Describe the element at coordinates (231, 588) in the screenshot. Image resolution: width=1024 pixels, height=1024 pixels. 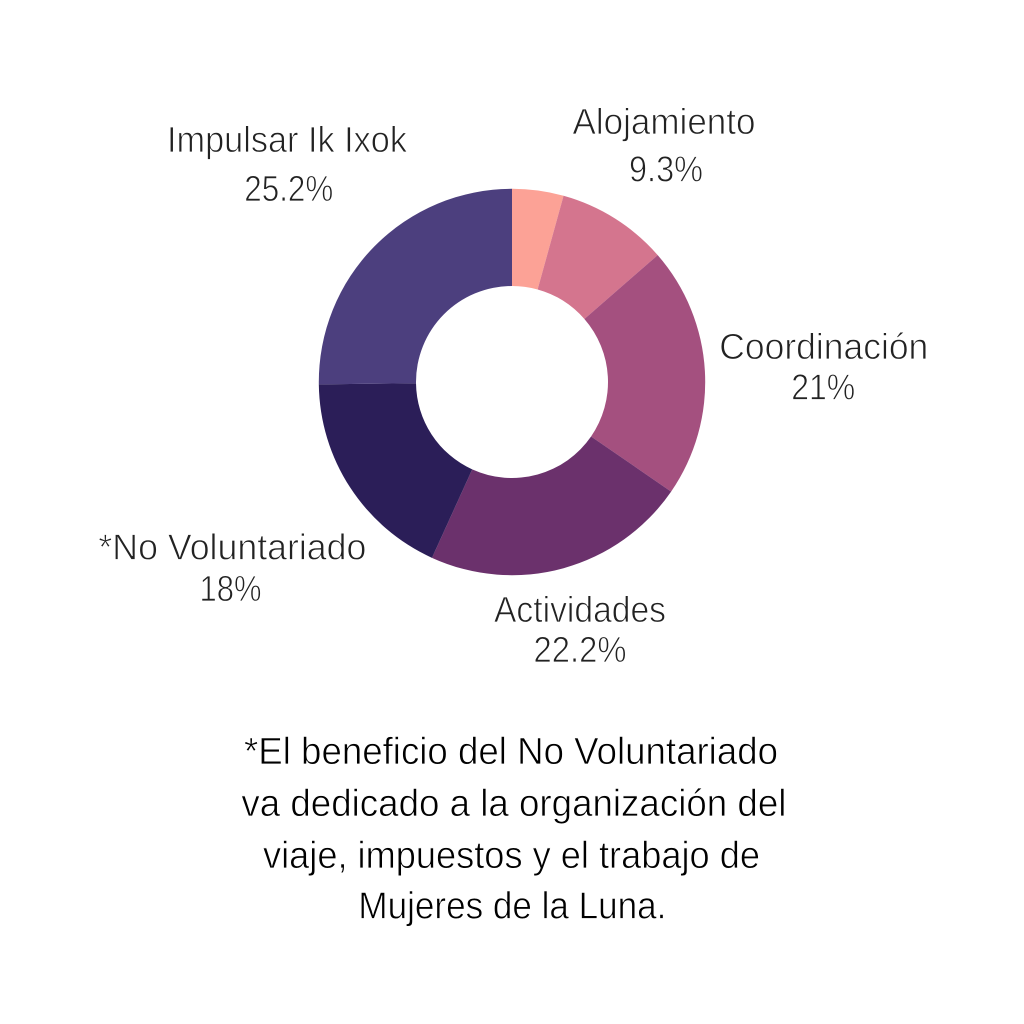
I see `svg-text: 18%` at that location.